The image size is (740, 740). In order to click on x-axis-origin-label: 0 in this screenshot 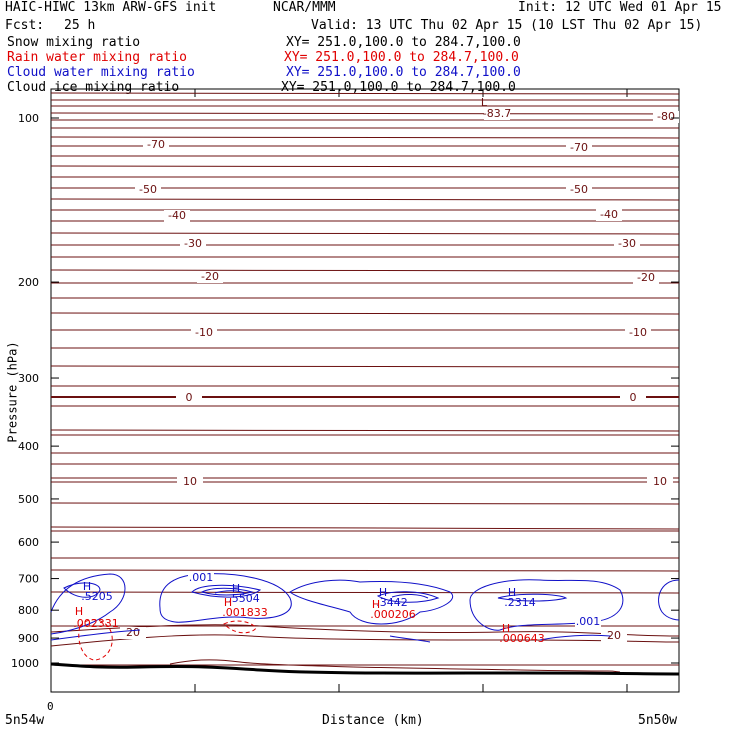, I will do `click(50, 706)`.